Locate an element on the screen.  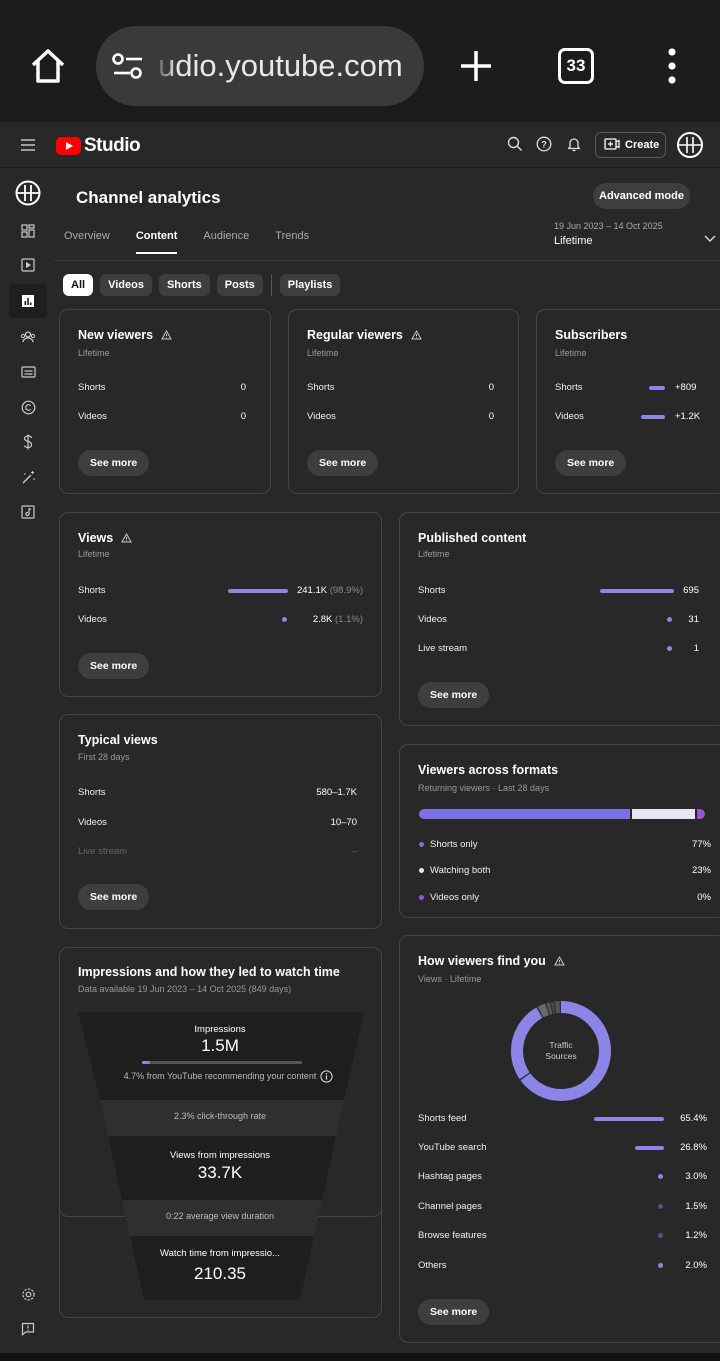
chip-playlists: Playlists is located at coordinates (310, 285).